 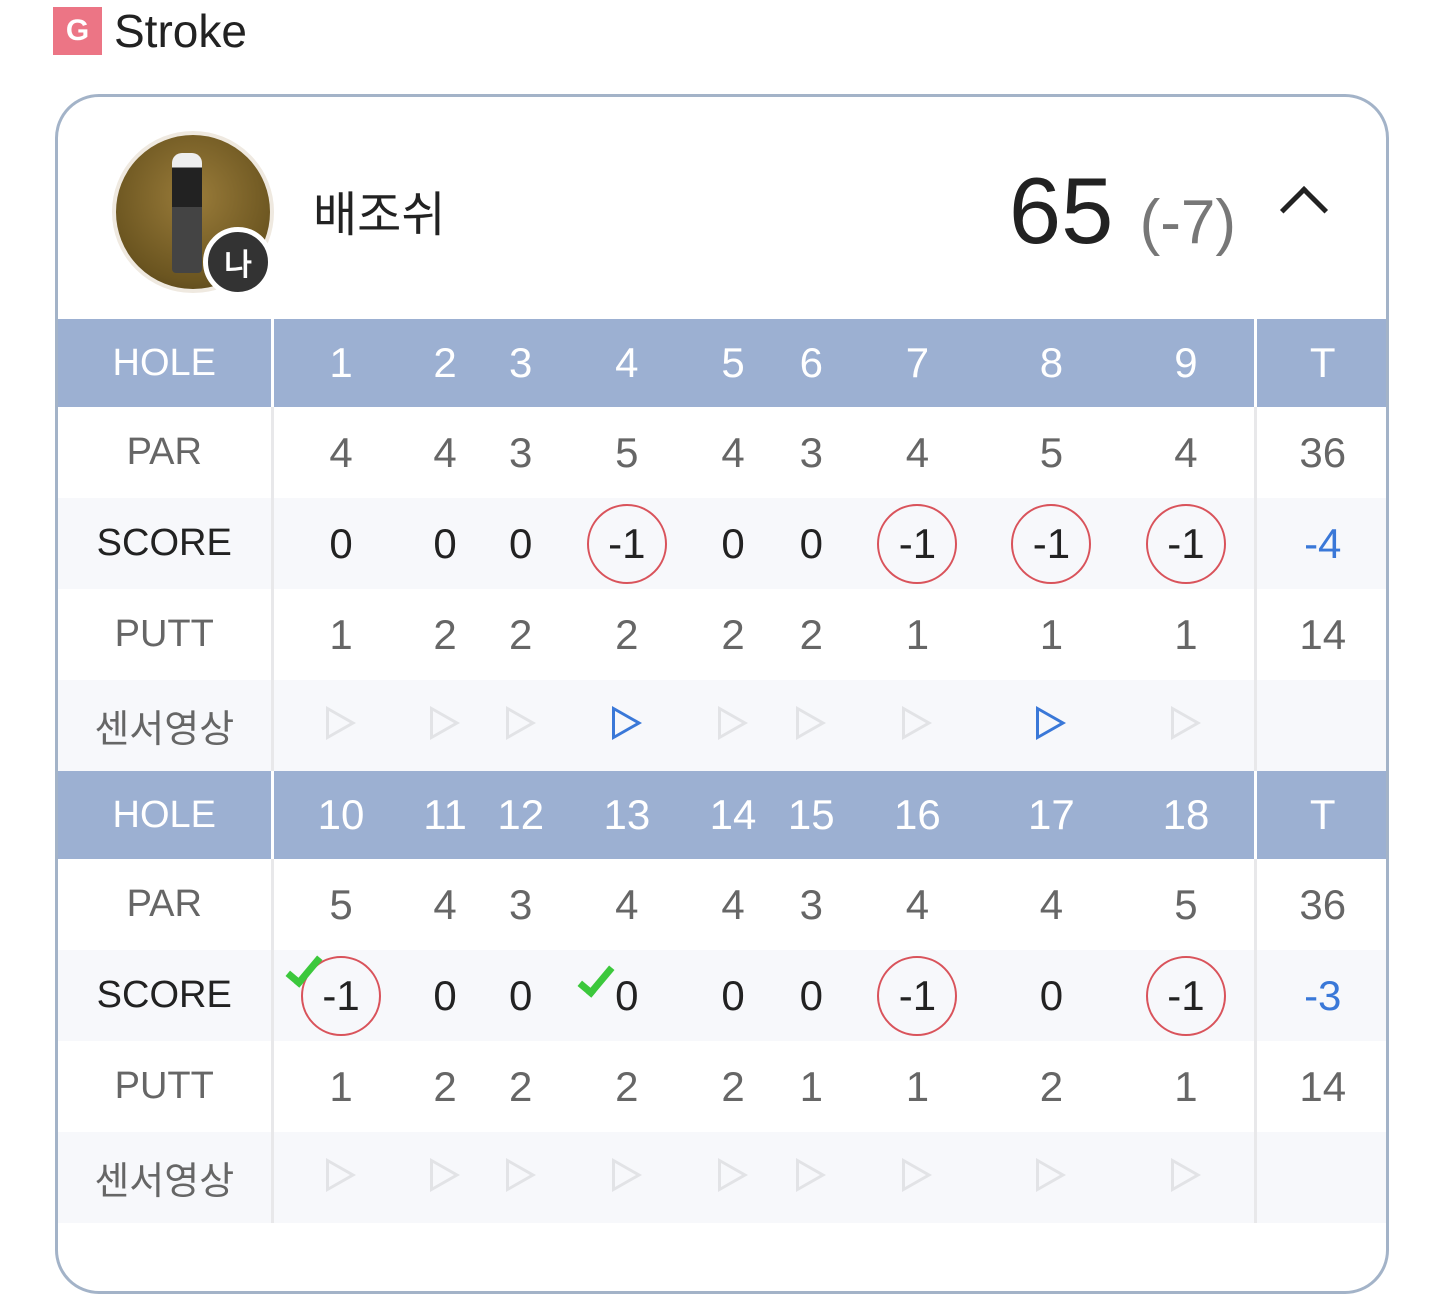 What do you see at coordinates (811, 363) in the screenshot?
I see `hole-cell: 6` at bounding box center [811, 363].